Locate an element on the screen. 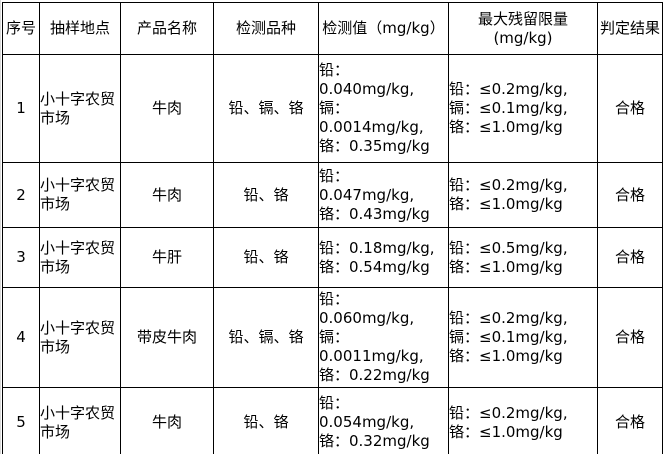  cell-values: 铅： 0.054mg/kg, 铬：0.32mg/kg is located at coordinates (383, 420).